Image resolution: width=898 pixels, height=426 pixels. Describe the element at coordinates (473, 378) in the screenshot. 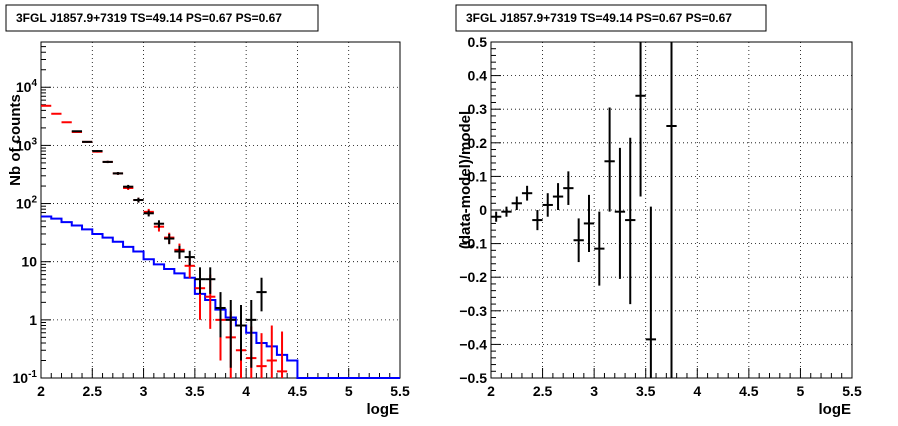

I see `y-tick-label: −0.5` at that location.